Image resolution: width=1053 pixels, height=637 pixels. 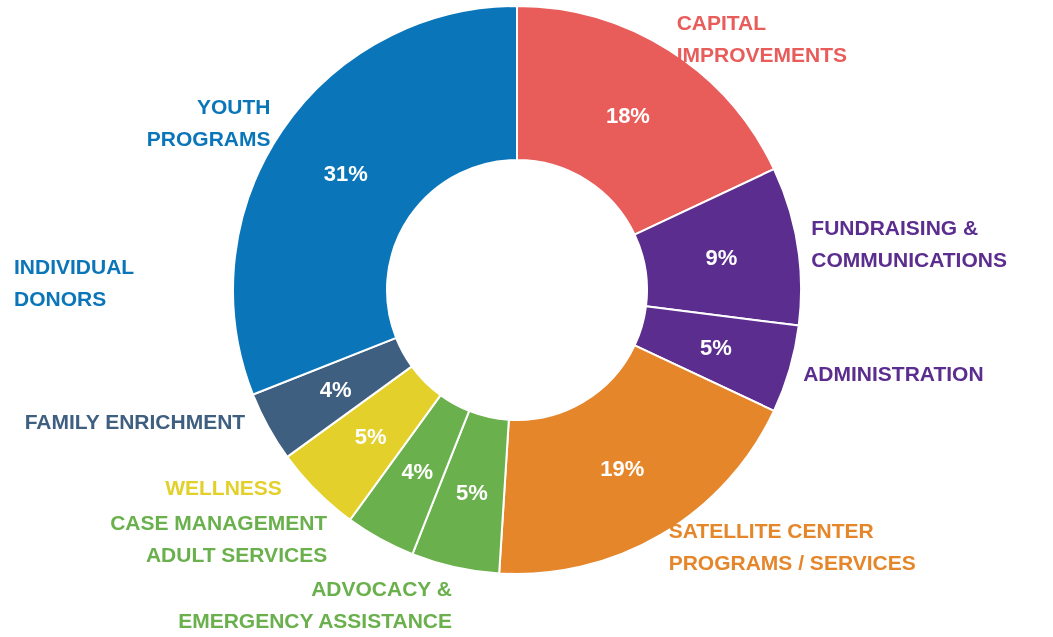 I want to click on slice-label: ADMINISTRATION, so click(x=893, y=373).